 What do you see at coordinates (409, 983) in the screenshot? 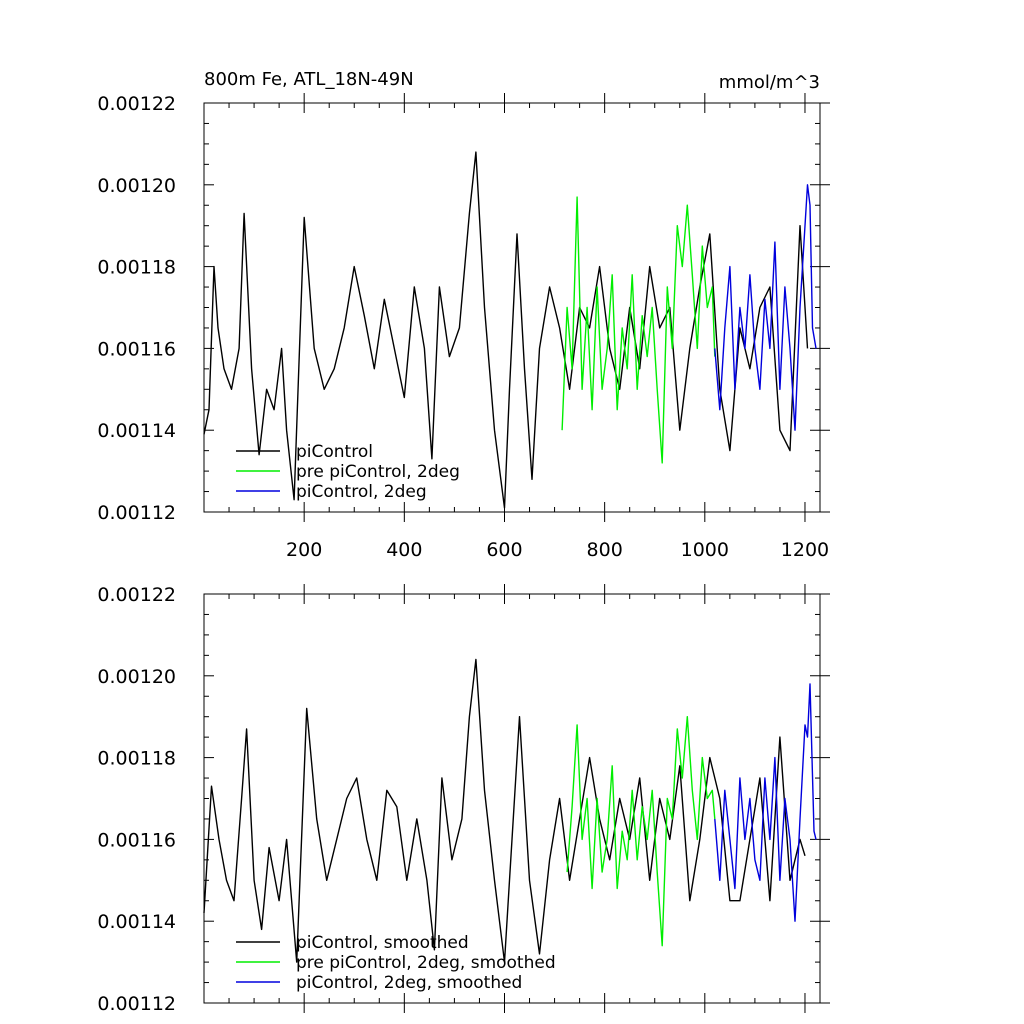
I see `legend-label: piControl, 2deg, smoothed` at bounding box center [409, 983].